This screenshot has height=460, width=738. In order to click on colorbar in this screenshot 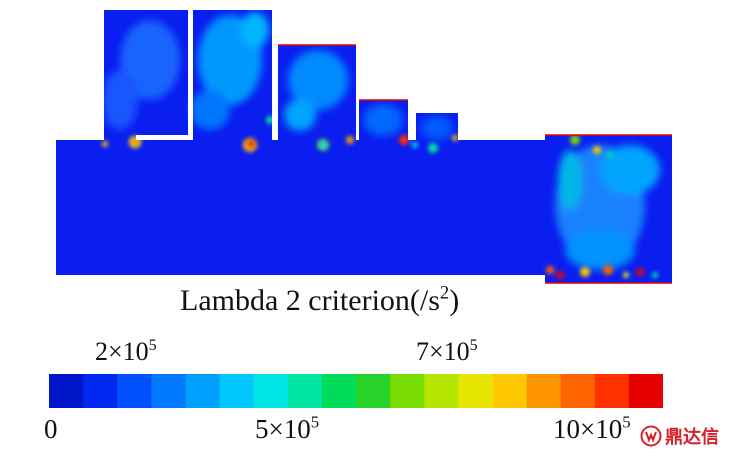, I will do `click(356, 391)`.